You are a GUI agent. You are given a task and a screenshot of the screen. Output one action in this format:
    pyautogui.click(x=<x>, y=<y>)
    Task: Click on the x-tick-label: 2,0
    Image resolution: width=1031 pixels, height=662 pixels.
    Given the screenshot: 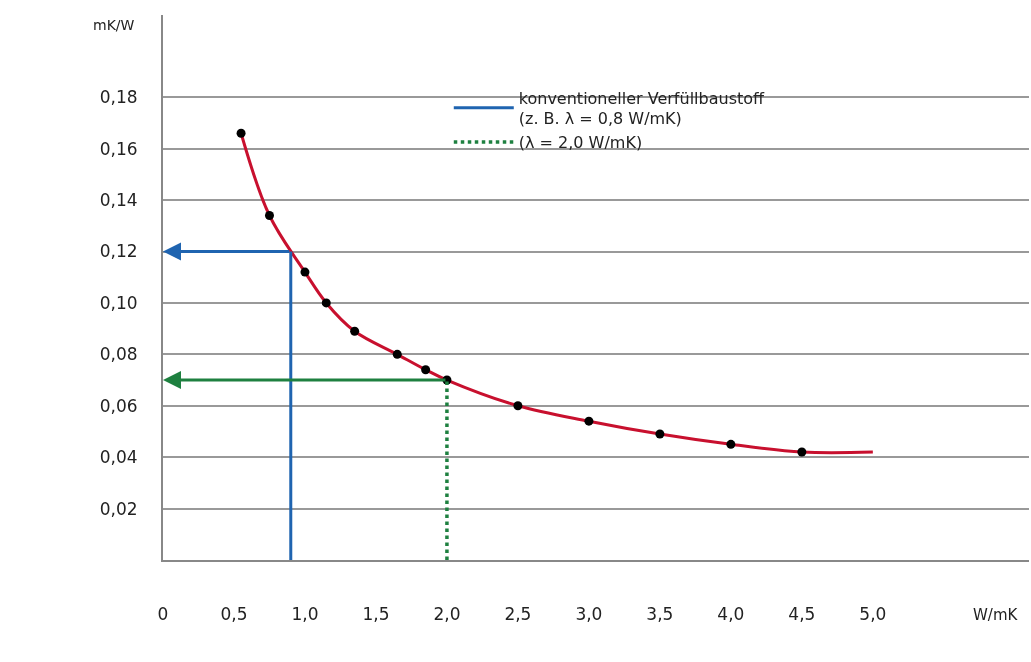 What is the action you would take?
    pyautogui.click(x=447, y=614)
    